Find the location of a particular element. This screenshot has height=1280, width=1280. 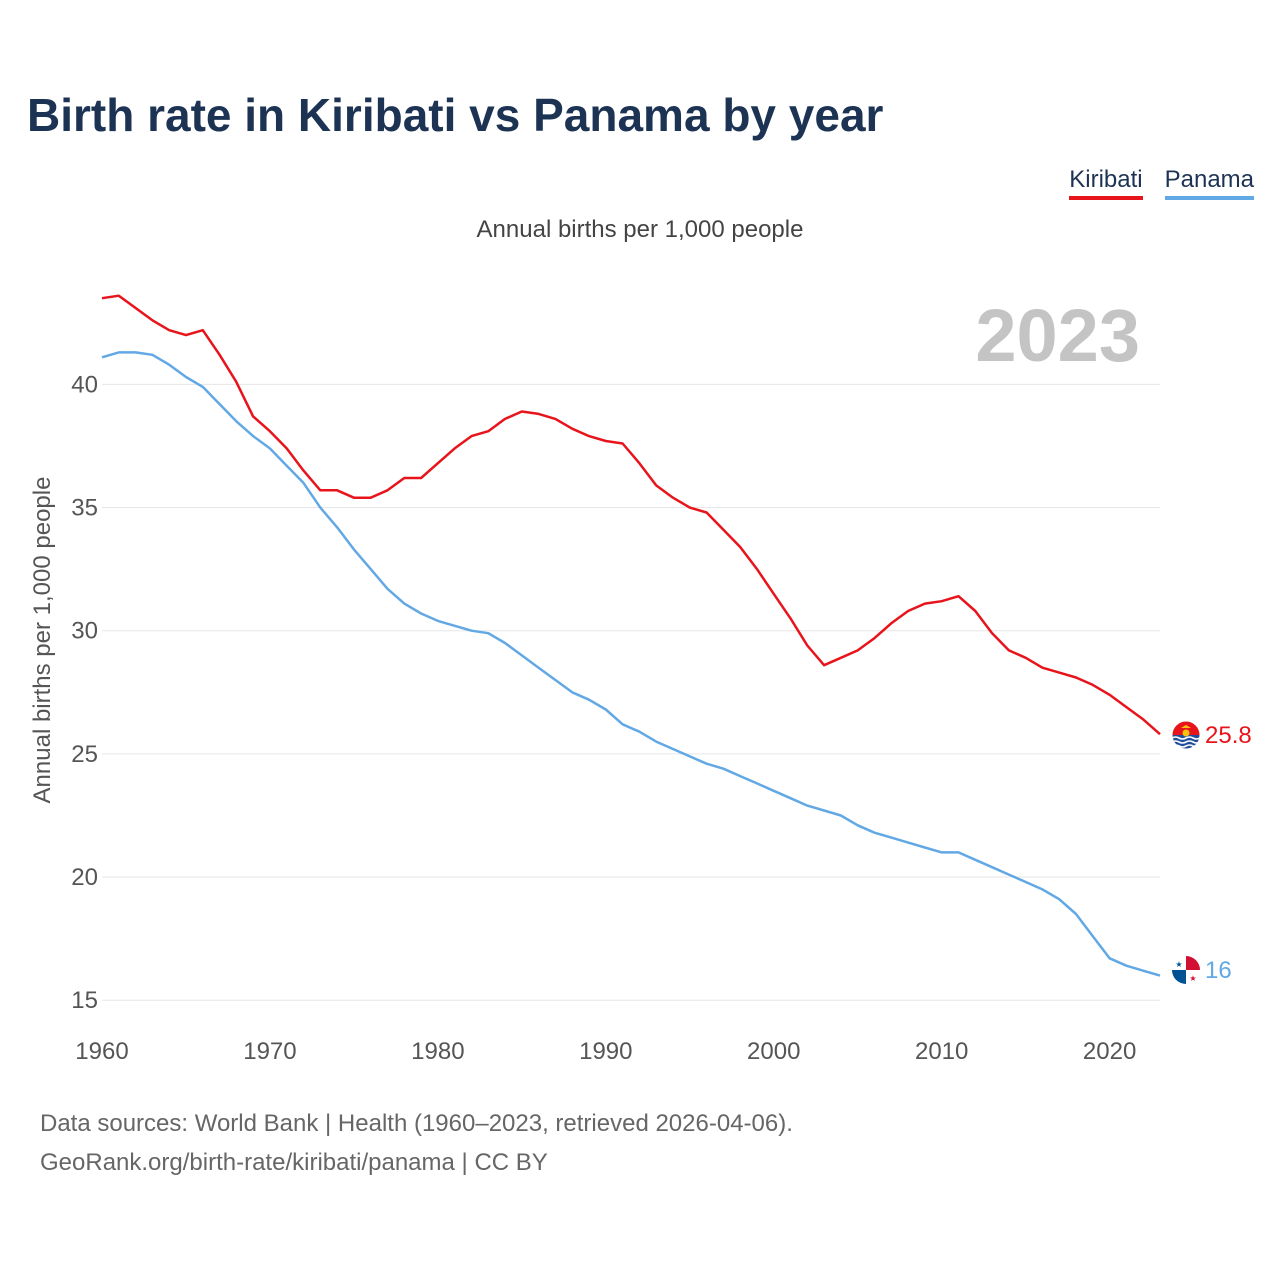

y-tick-label: 15 is located at coordinates (84, 1000).